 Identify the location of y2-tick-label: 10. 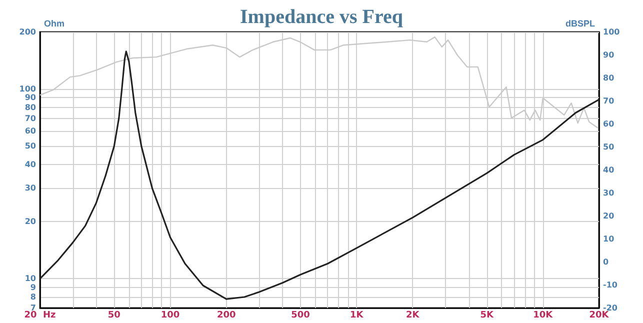
(609, 239).